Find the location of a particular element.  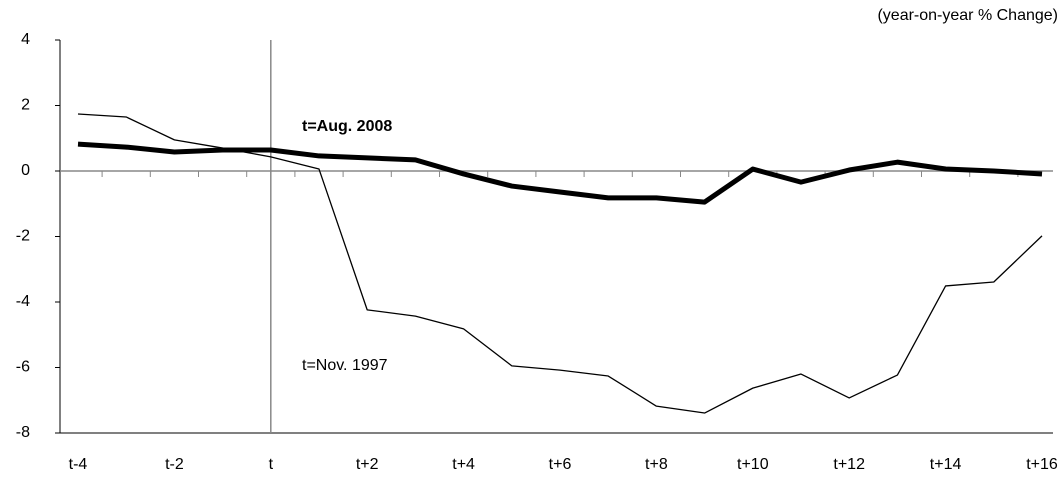

x-tick-label: t is located at coordinates (271, 464).